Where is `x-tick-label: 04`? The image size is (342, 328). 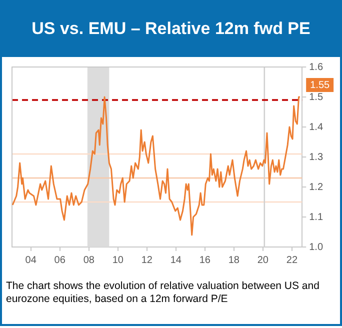 x-tick-label: 04 is located at coordinates (31, 260).